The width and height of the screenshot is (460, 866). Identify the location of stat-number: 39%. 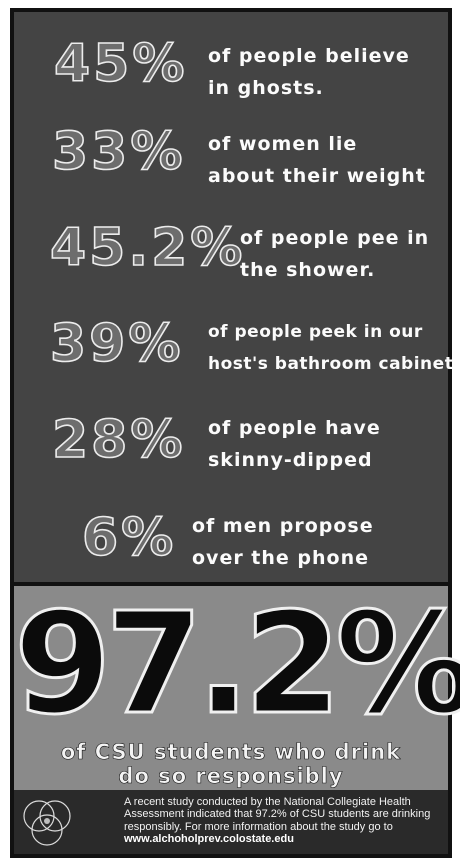
(116, 344).